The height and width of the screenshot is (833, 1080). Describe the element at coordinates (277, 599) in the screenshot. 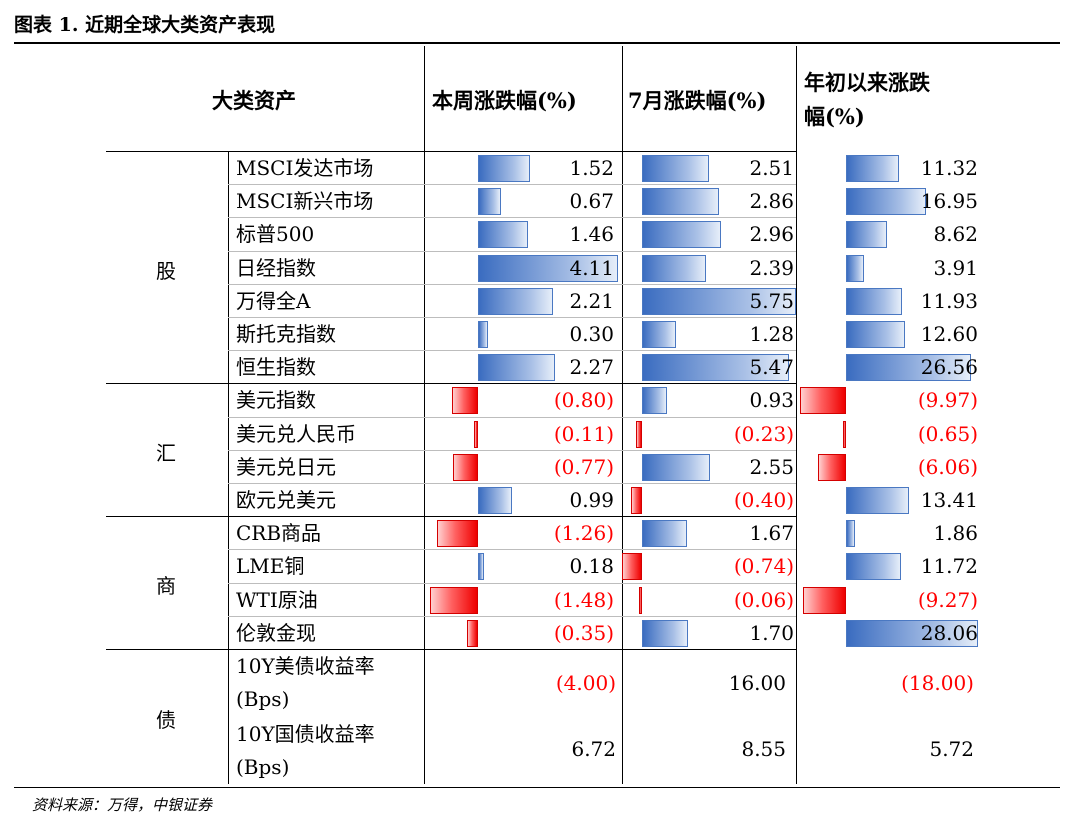

I see `asset-name: WTI原油` at that location.